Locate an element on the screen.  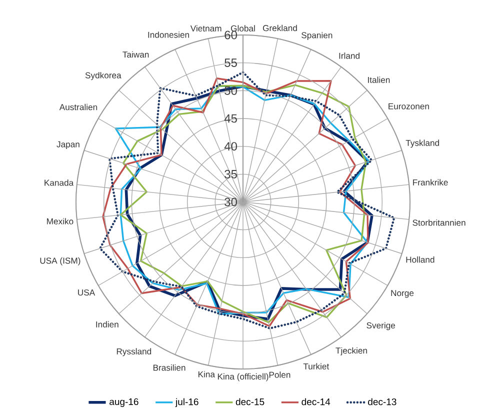
spoke-label: Italien is located at coordinates (379, 79).